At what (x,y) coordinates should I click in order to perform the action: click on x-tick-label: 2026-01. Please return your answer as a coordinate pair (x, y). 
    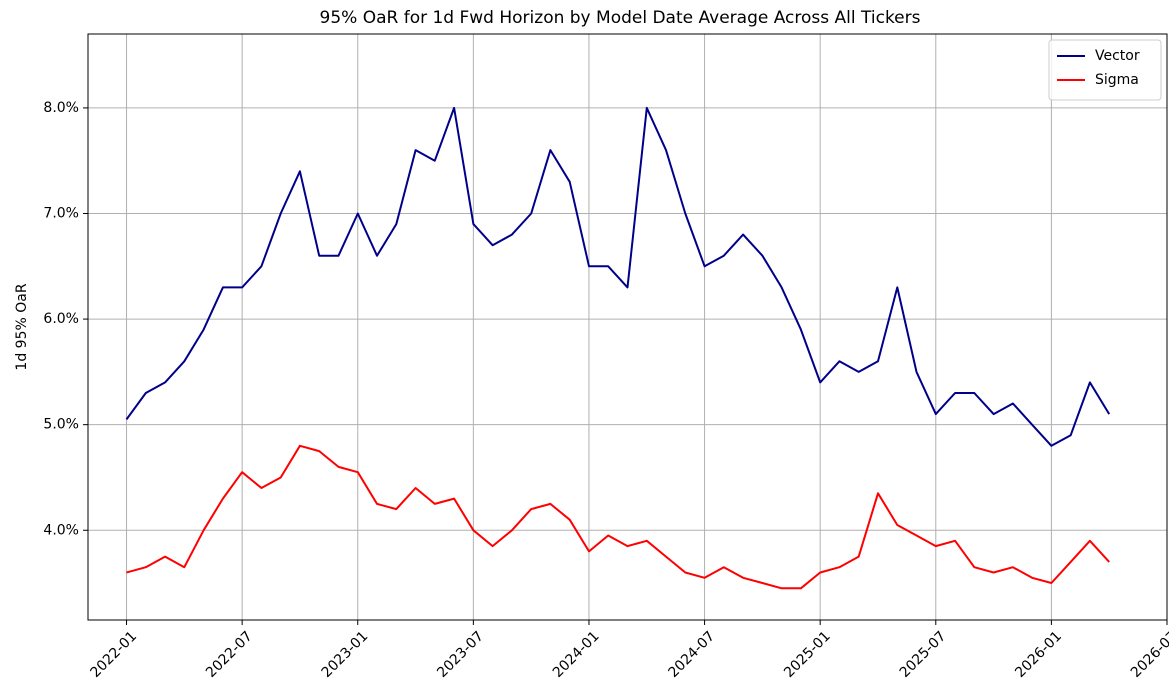
    Looking at the image, I should click on (1038, 654).